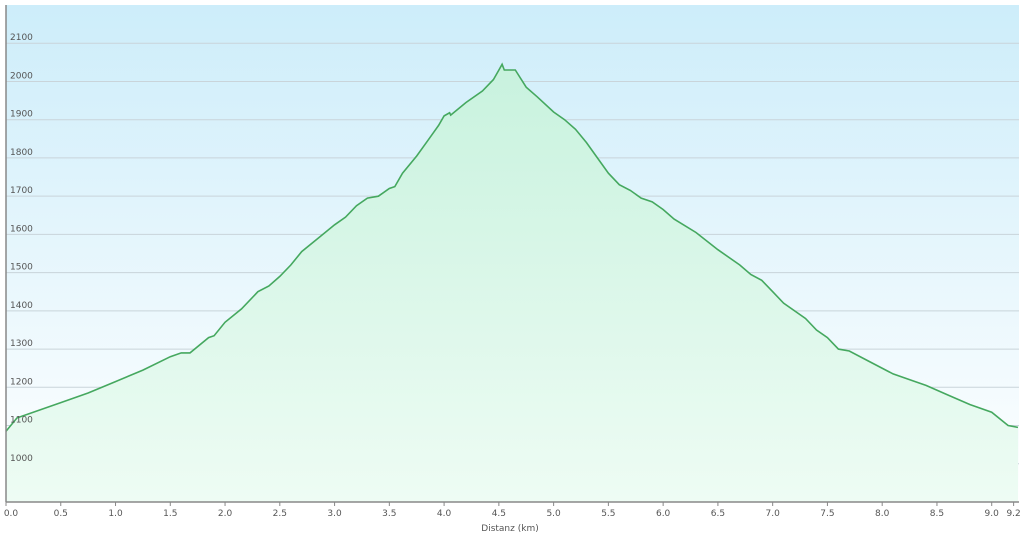 The height and width of the screenshot is (539, 1024). Describe the element at coordinates (553, 514) in the screenshot. I see `x-tick-label: 5.0` at that location.